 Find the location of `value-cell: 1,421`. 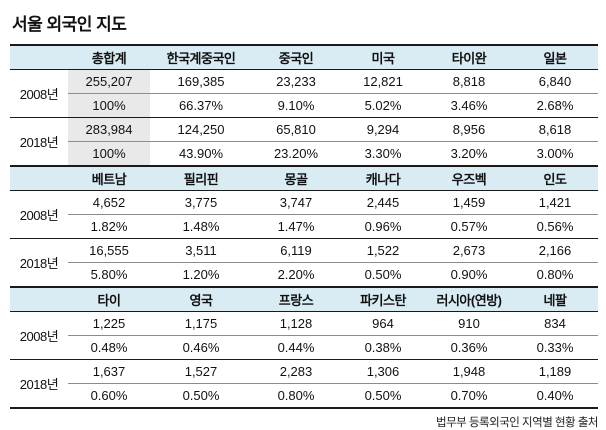

value-cell: 1,421 is located at coordinates (555, 202).